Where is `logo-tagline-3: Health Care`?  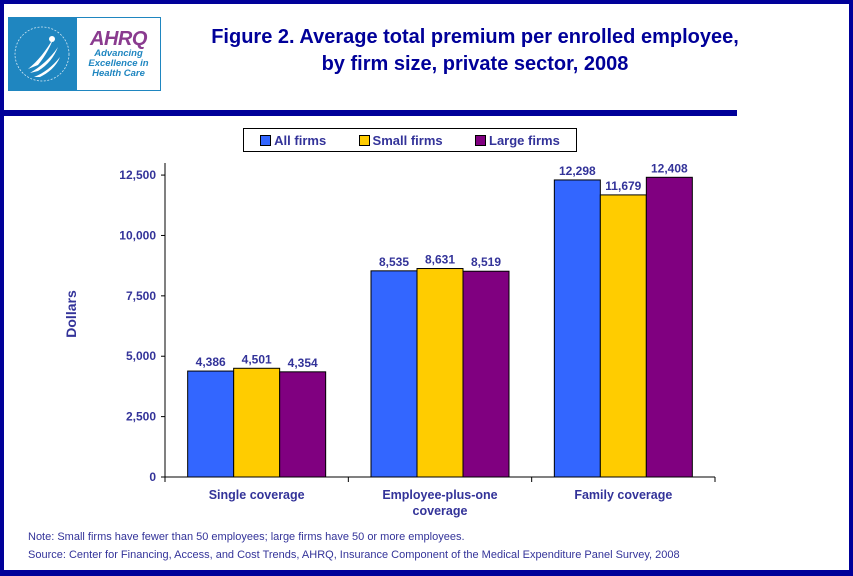
logo-tagline-3: Health Care is located at coordinates (118, 73).